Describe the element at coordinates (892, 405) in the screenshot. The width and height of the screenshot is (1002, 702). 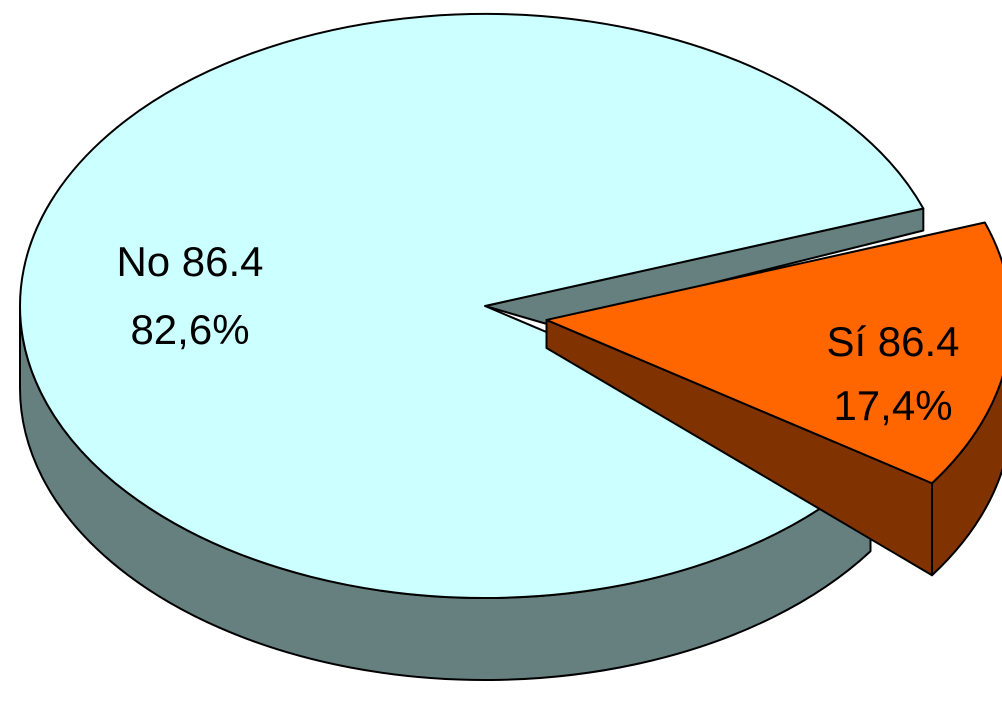
I see `slice-label-si-line2: 17,4%` at that location.